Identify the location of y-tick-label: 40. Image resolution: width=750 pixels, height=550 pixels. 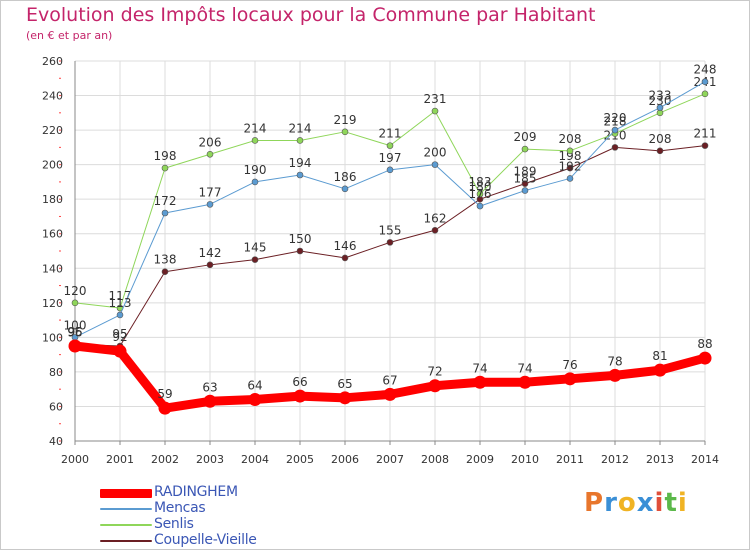
(56, 441).